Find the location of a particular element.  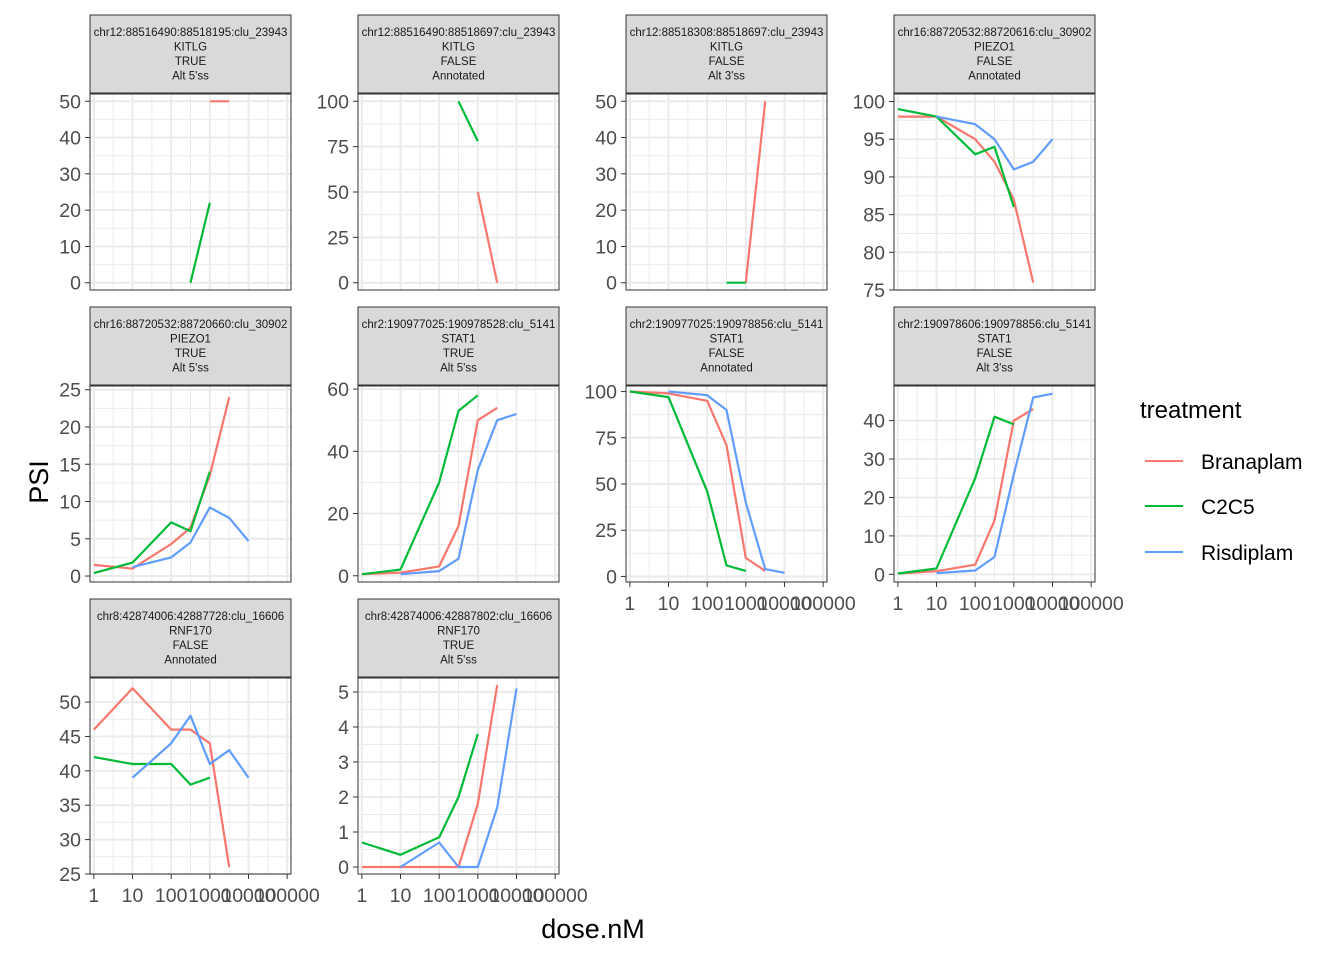

x-tick-label: 1 is located at coordinates (361, 896).